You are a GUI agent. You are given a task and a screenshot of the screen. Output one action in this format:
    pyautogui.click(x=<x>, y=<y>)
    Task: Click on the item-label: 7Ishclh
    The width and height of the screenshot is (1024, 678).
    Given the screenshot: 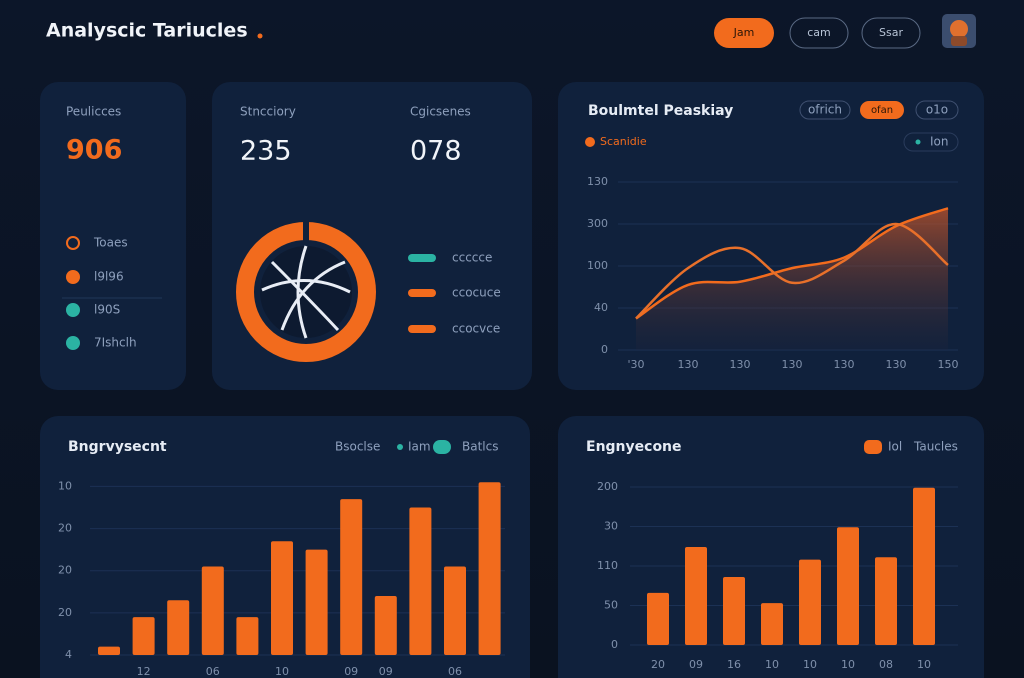 What is the action you would take?
    pyautogui.click(x=115, y=343)
    